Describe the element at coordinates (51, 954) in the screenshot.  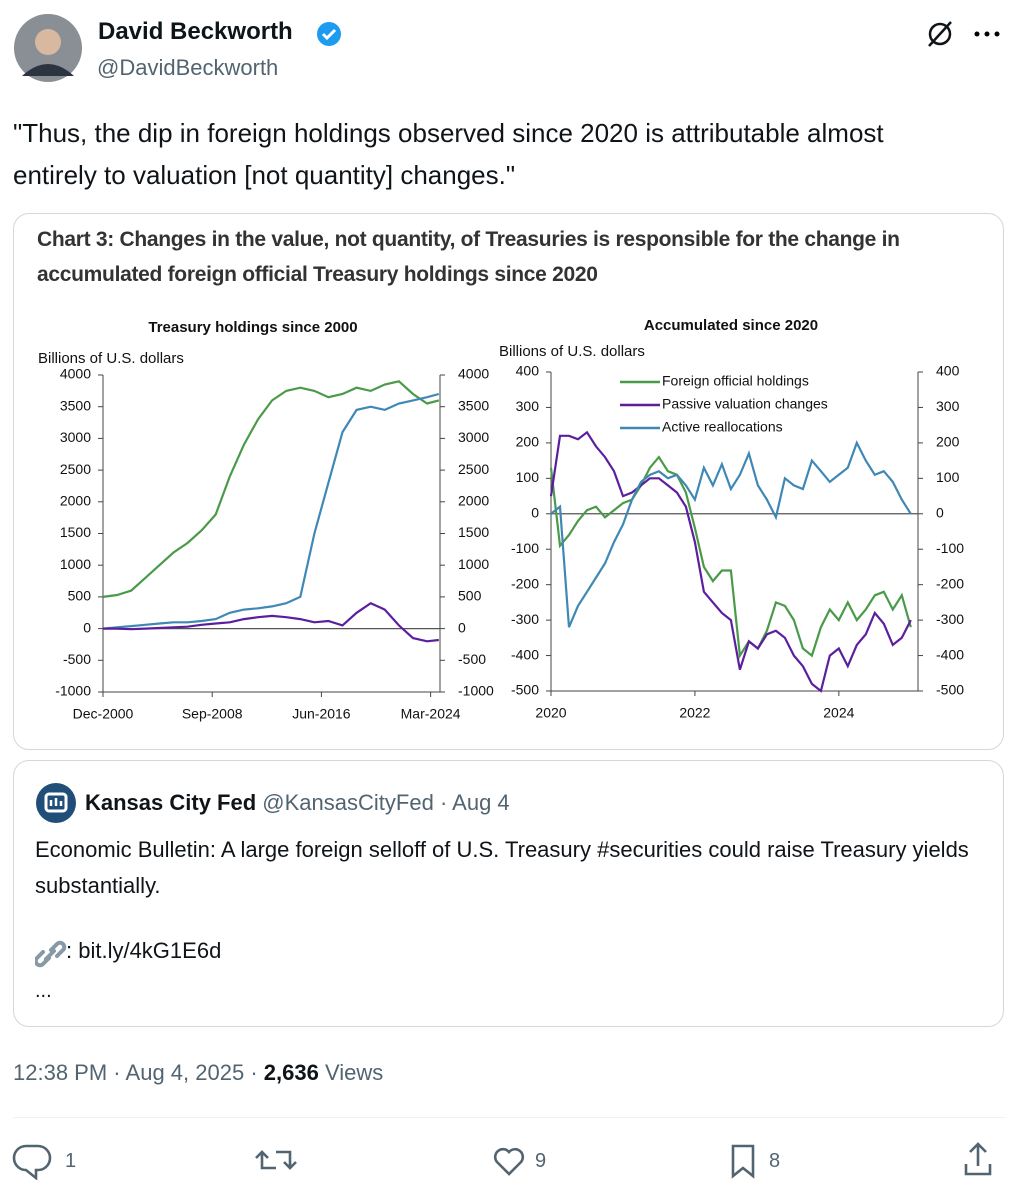
I see `link-icon` at that location.